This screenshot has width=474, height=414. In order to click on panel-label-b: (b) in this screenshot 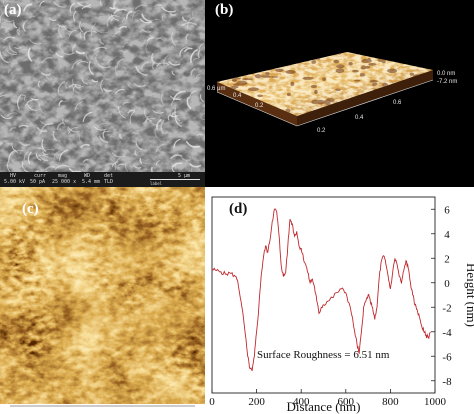, I will do `click(224, 10)`.